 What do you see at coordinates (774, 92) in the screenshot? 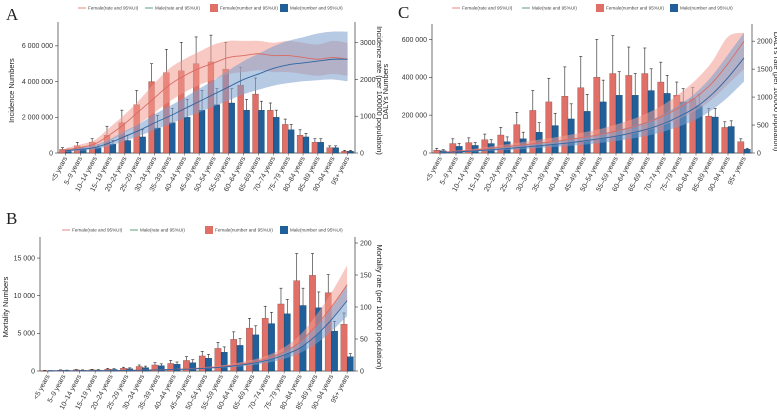
I see `y-axis-title-right: DALYs rate (per 100000 population)` at bounding box center [774, 92].